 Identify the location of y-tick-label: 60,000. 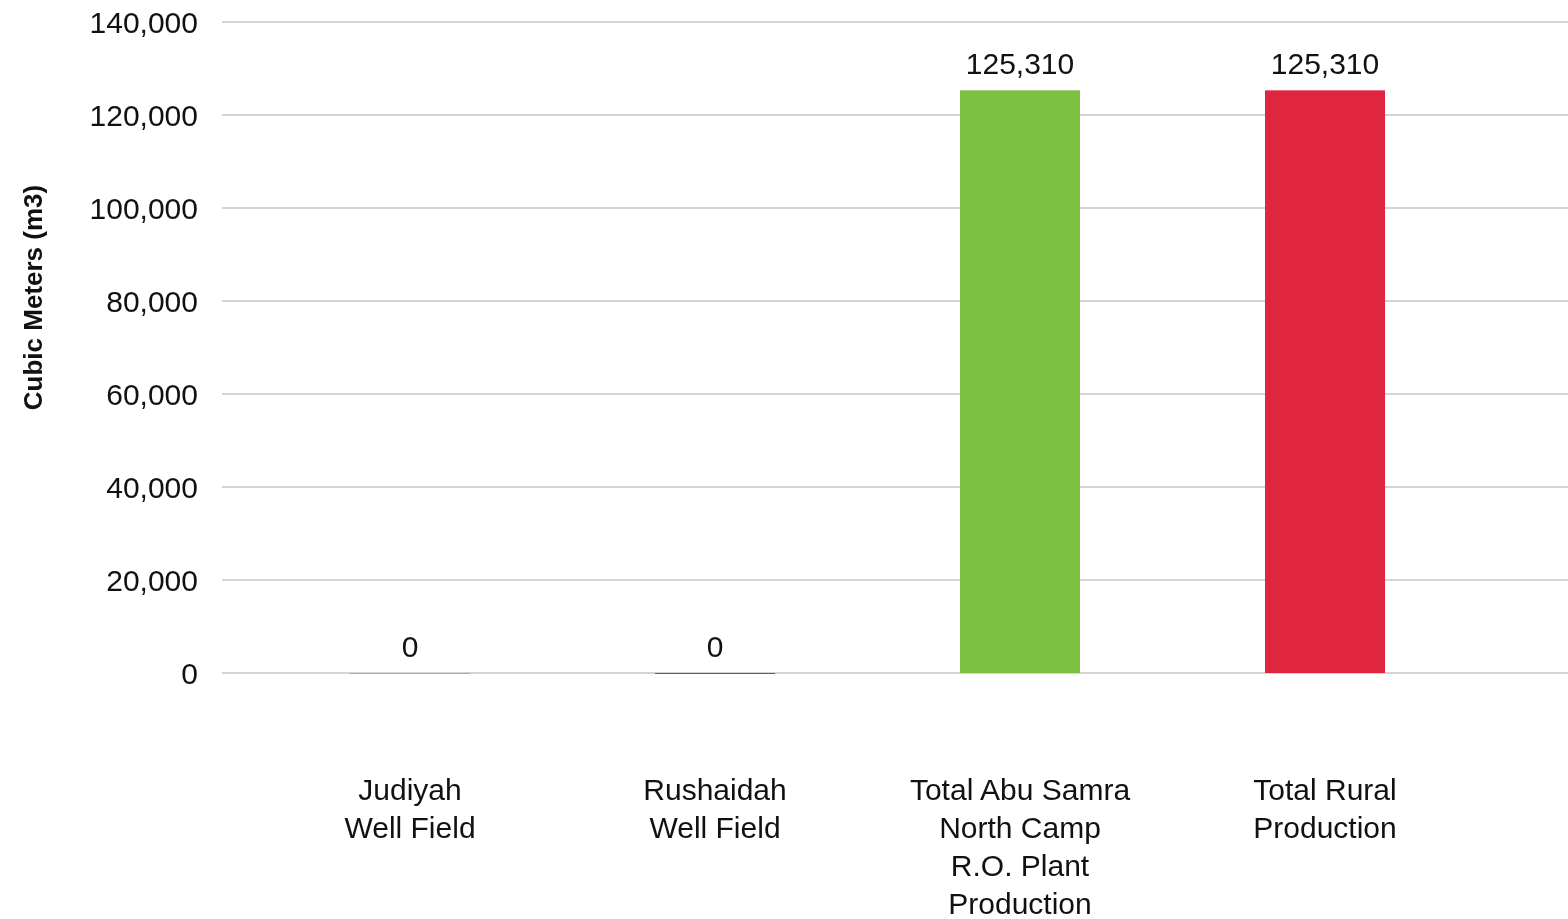
(152, 394).